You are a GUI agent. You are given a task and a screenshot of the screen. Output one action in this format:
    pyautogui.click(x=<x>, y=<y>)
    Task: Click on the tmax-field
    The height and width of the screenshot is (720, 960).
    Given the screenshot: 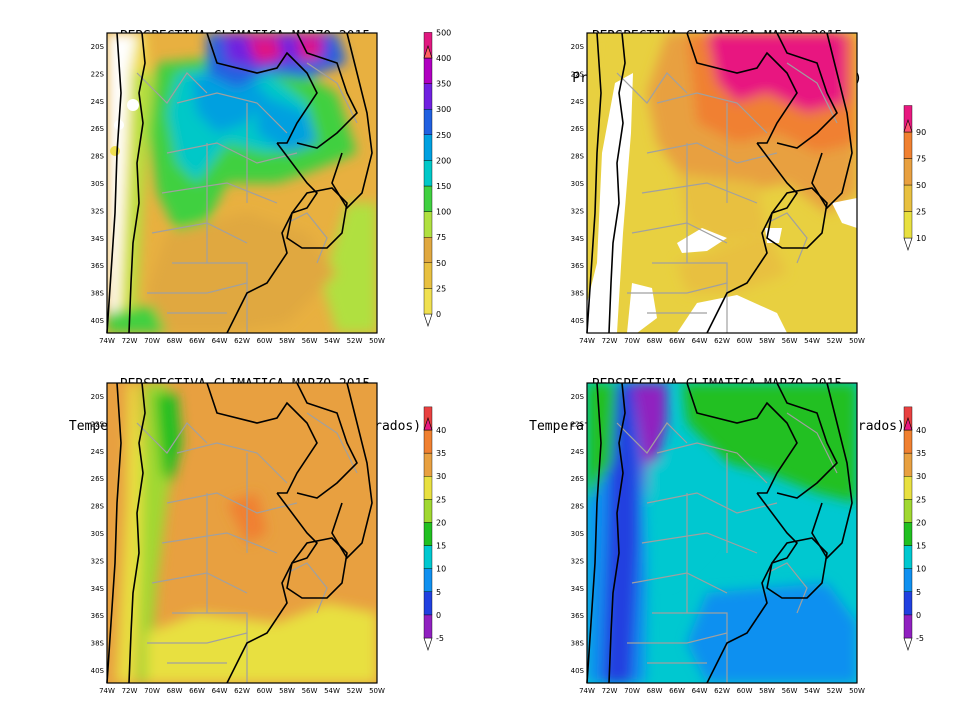 What is the action you would take?
    pyautogui.click(x=242, y=533)
    